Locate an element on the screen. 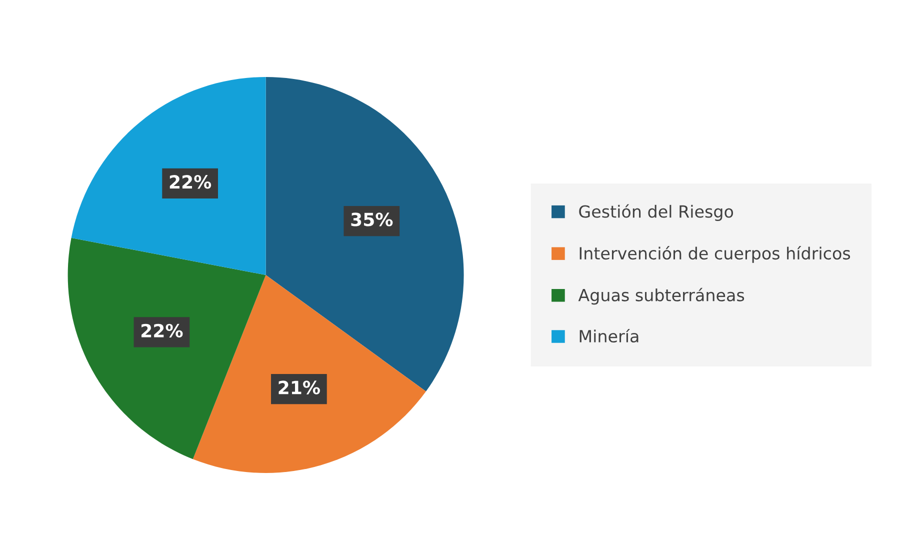 This screenshot has height=550, width=901. legend-label: Aguas subterráneas is located at coordinates (661, 296).